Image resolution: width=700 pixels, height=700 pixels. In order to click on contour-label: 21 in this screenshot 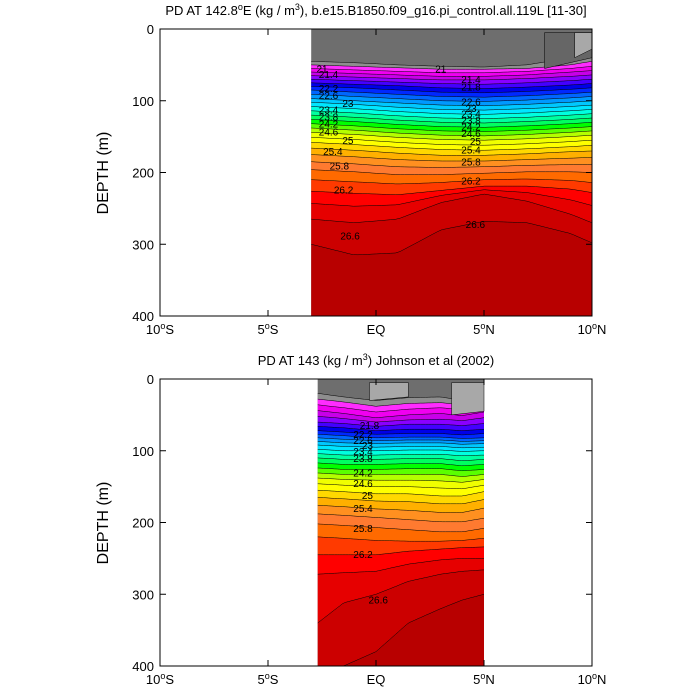, I will do `click(322, 70)`.